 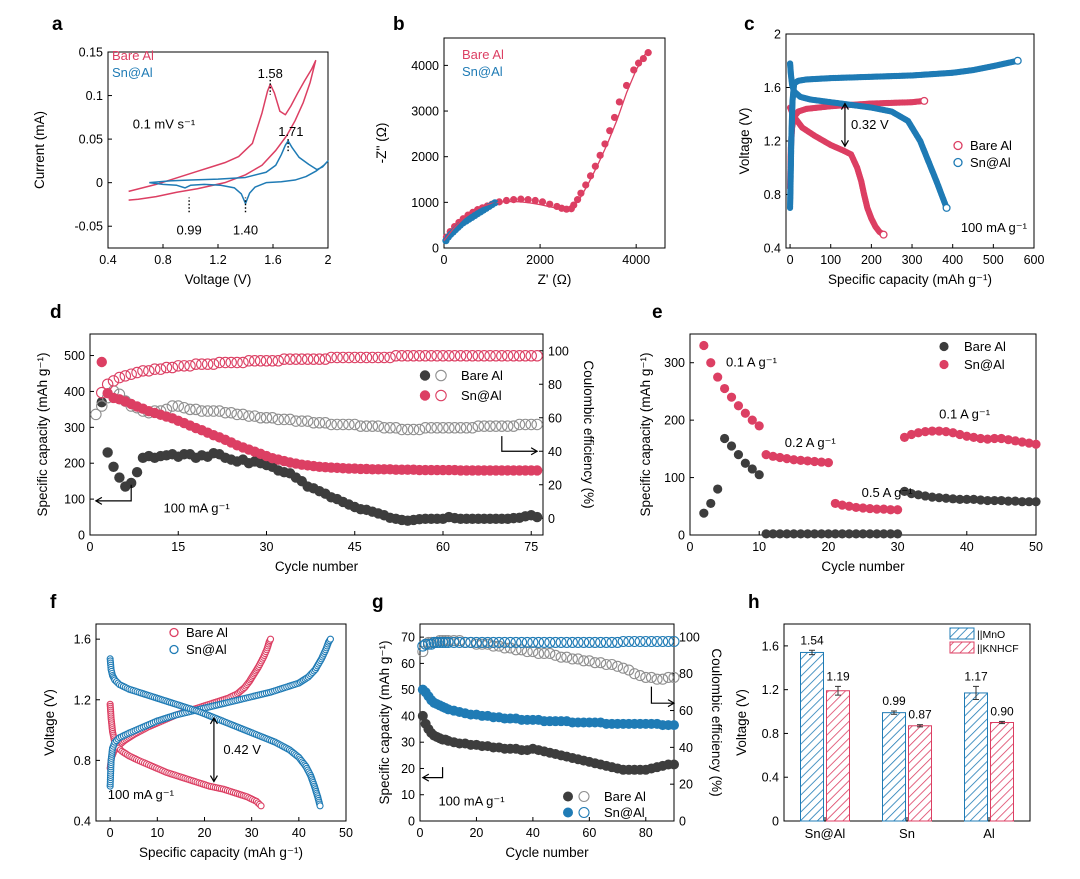 I want to click on y-tick-label: 1.6, so click(x=770, y=646).